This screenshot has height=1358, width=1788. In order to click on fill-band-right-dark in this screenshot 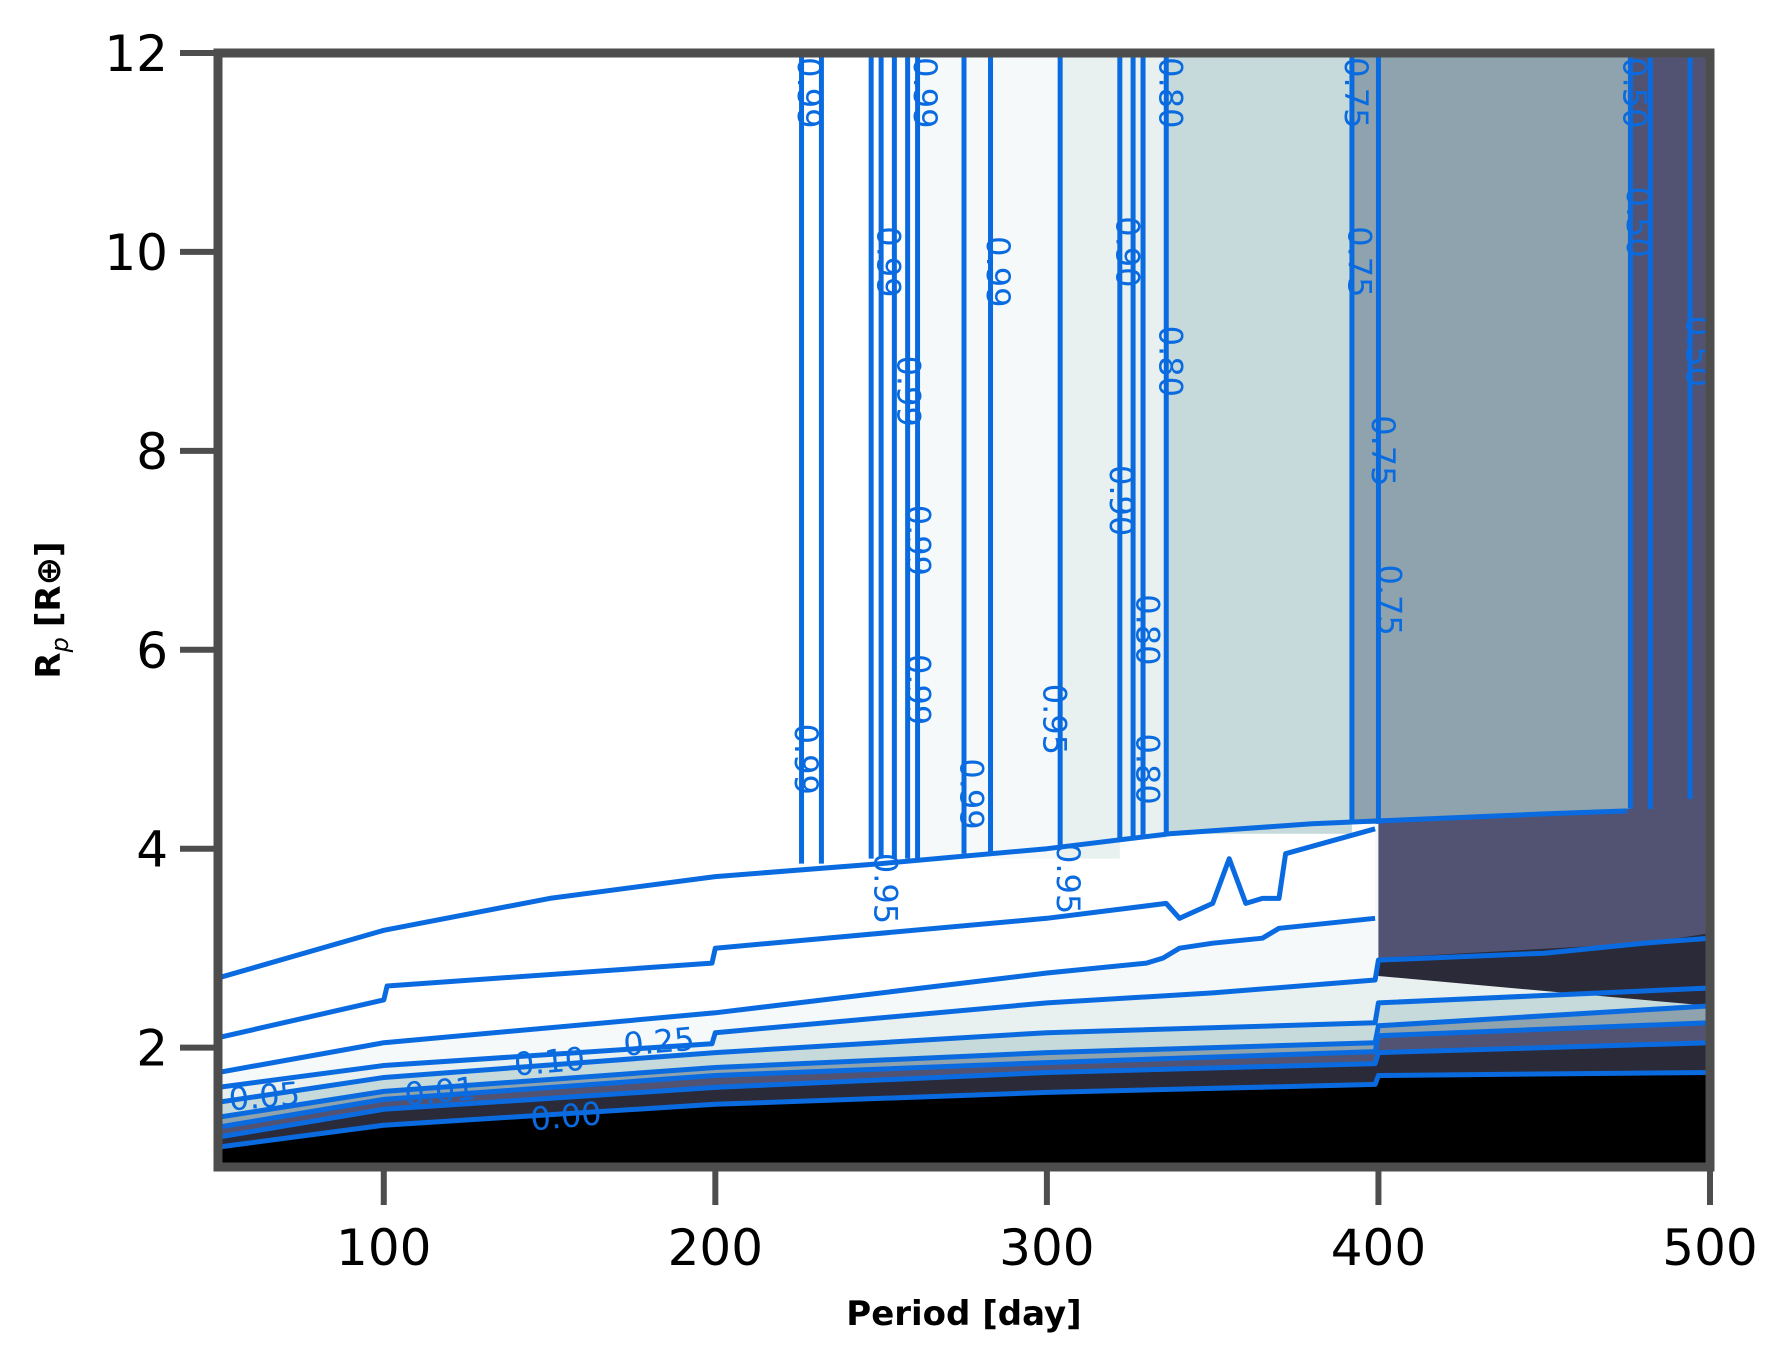, I will do `click(1544, 969)`.